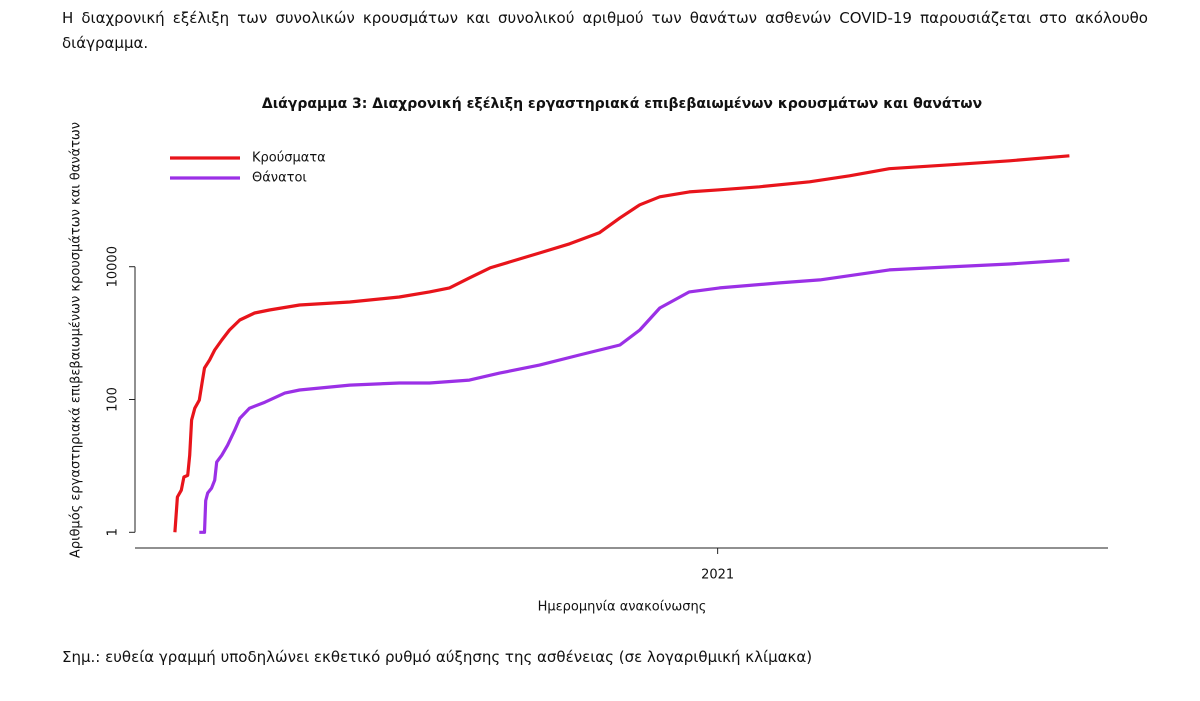 Image resolution: width=1200 pixels, height=701 pixels. Describe the element at coordinates (279, 178) in the screenshot. I see `legend-label: Θάνατοι` at that location.